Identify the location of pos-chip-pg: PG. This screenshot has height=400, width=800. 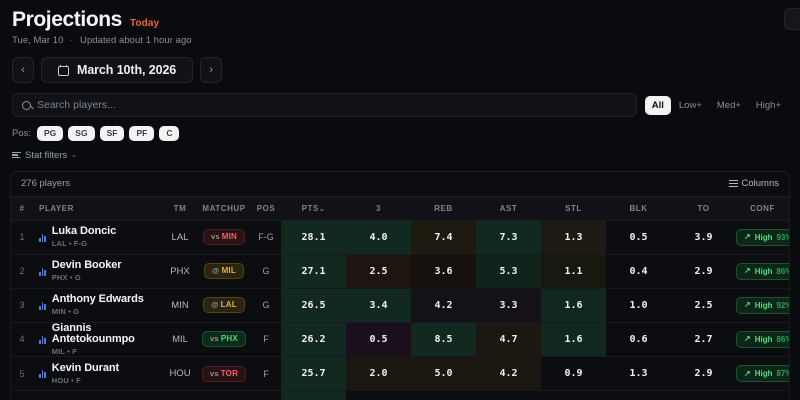
(50, 133).